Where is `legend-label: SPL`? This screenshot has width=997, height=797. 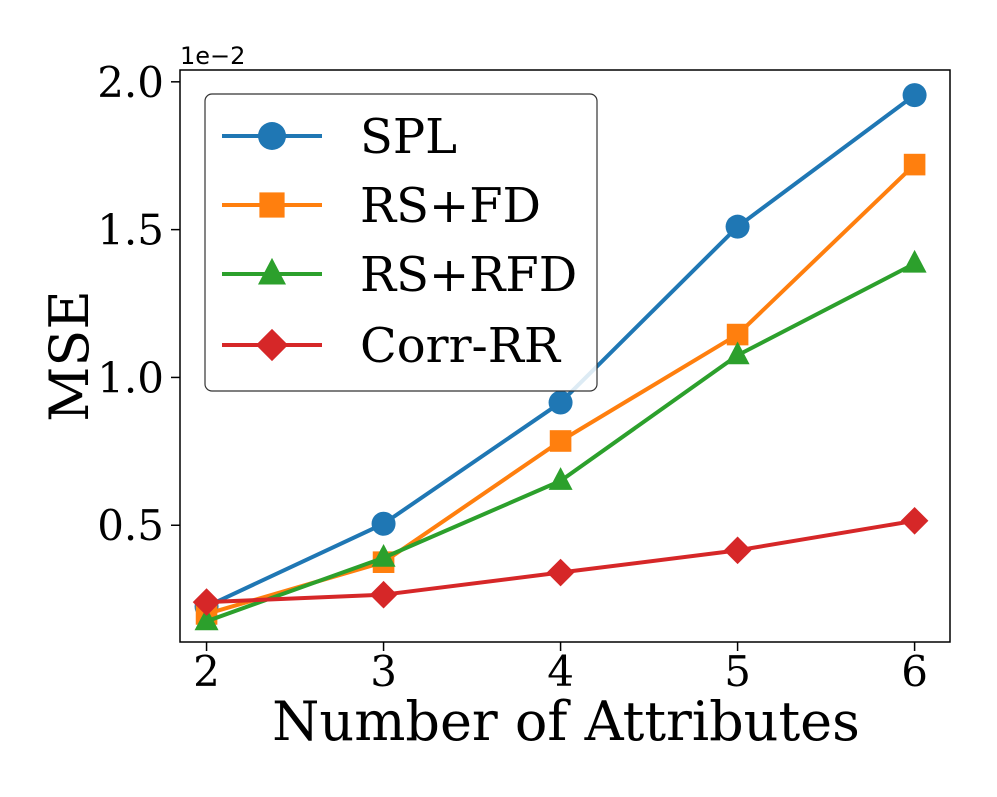
legend-label: SPL is located at coordinates (408, 137).